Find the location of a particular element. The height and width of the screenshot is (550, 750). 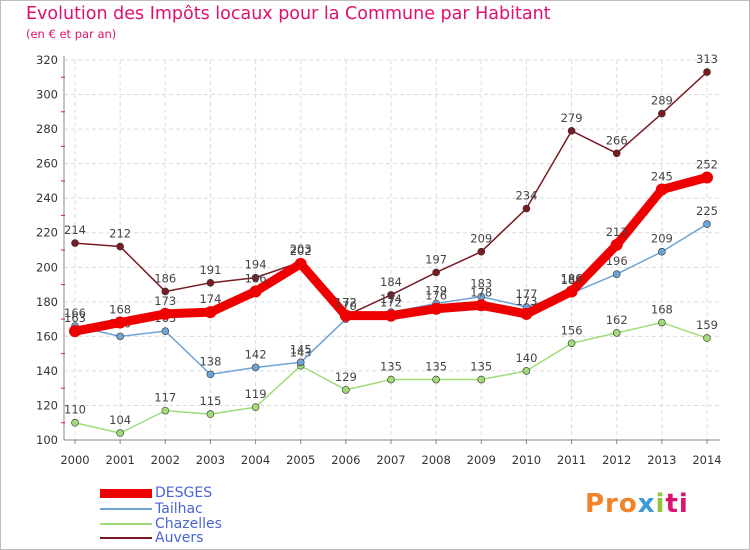

data-label-tailhac-2008: 179 is located at coordinates (436, 291).